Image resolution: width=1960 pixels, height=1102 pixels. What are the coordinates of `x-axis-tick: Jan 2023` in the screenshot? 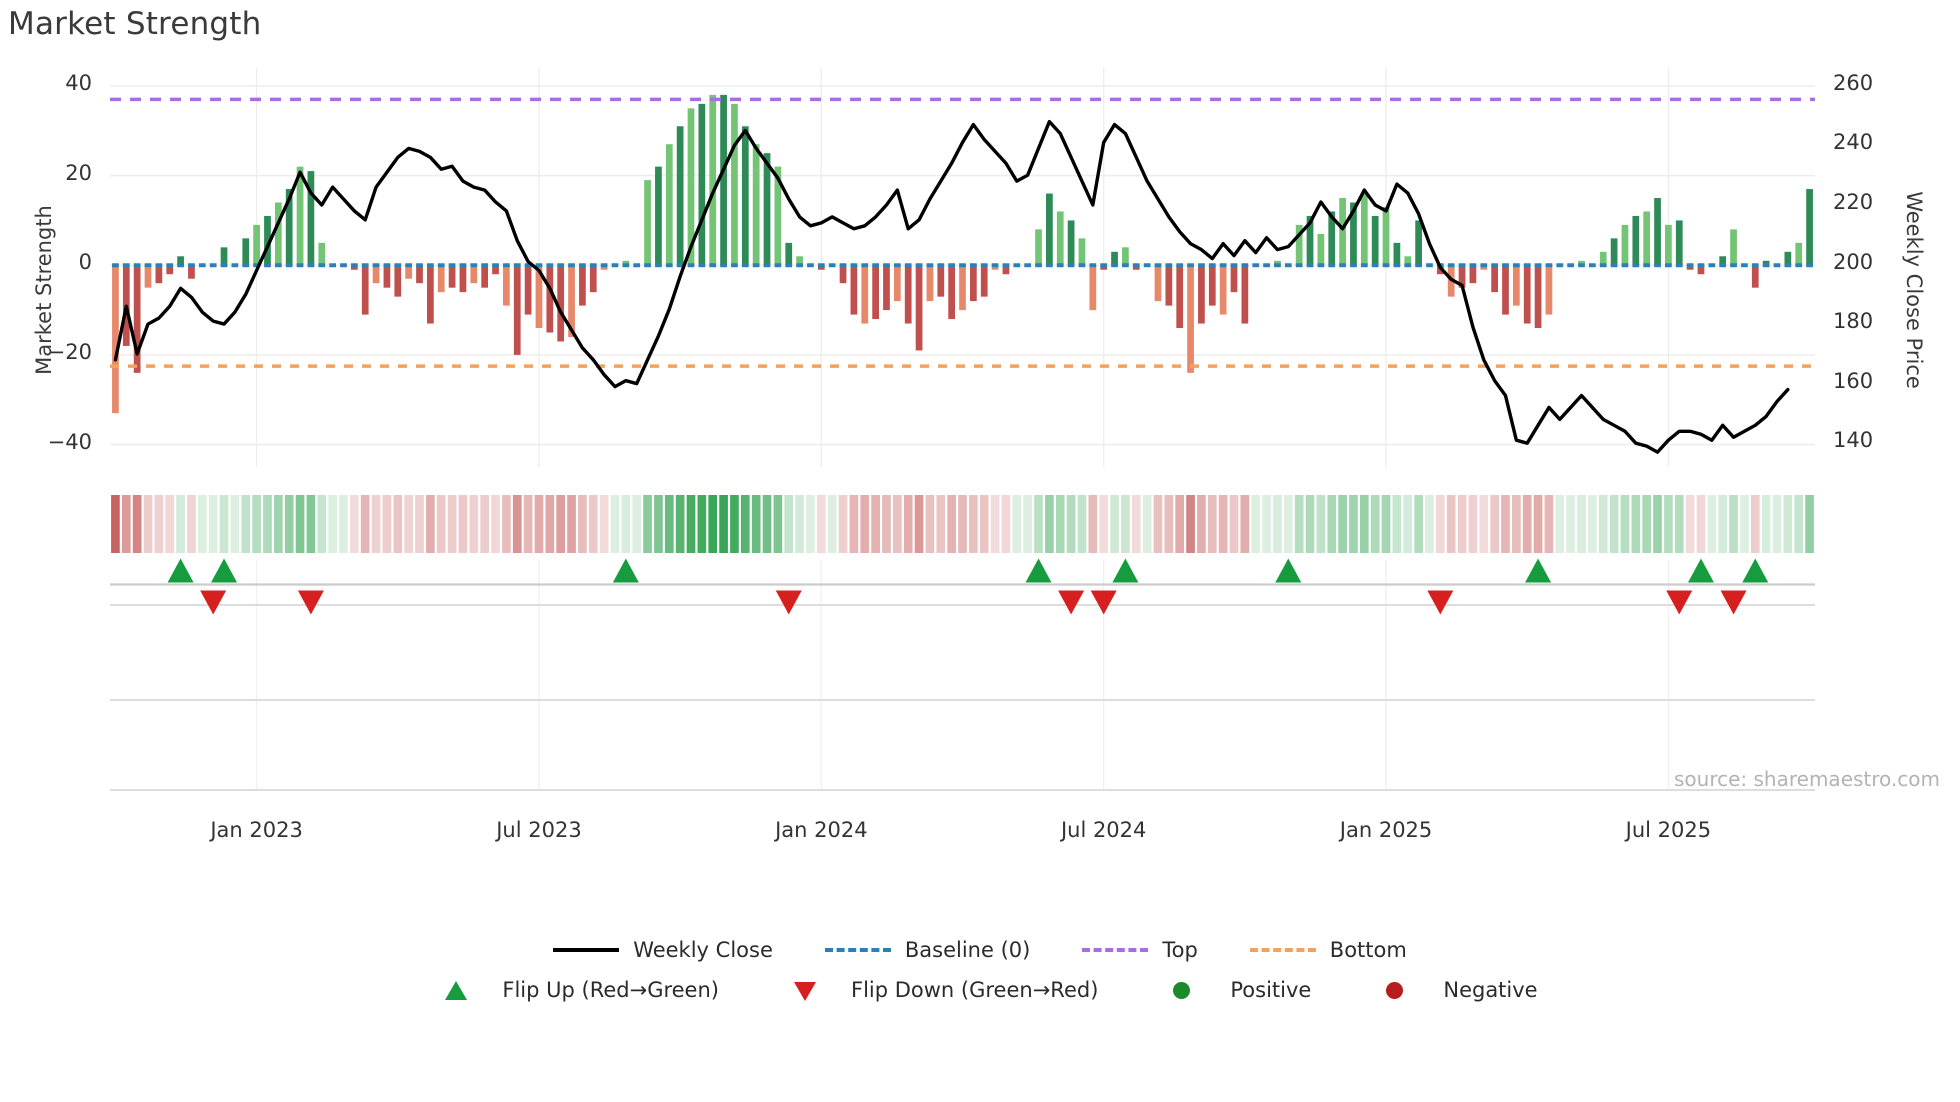 It's located at (256, 830).